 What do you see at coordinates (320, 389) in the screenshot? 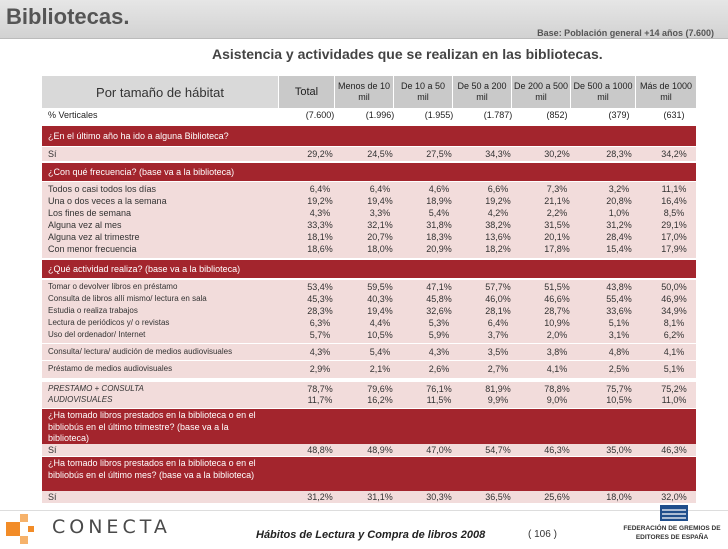
I see `value-cell: 78,7%` at bounding box center [320, 389].